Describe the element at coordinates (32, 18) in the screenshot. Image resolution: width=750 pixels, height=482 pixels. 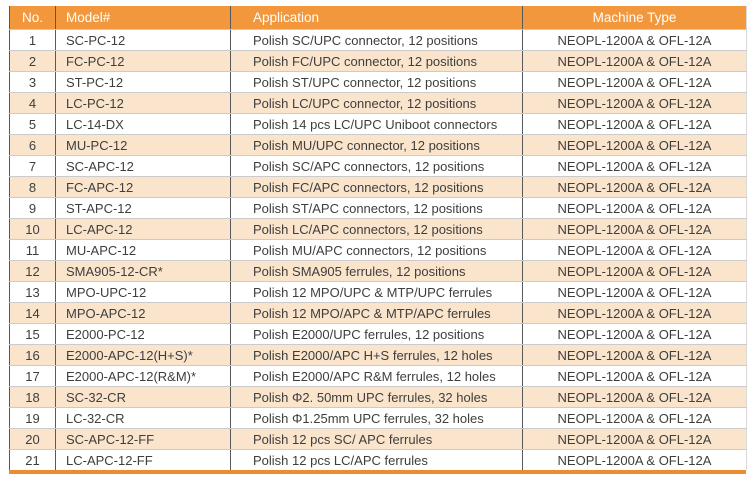
I see `header-no: No.` at that location.